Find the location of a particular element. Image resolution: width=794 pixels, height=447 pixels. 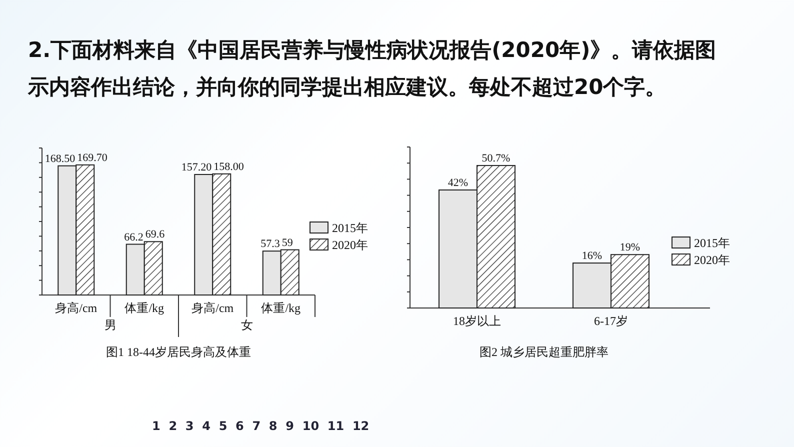

data-label: 16% is located at coordinates (592, 256).